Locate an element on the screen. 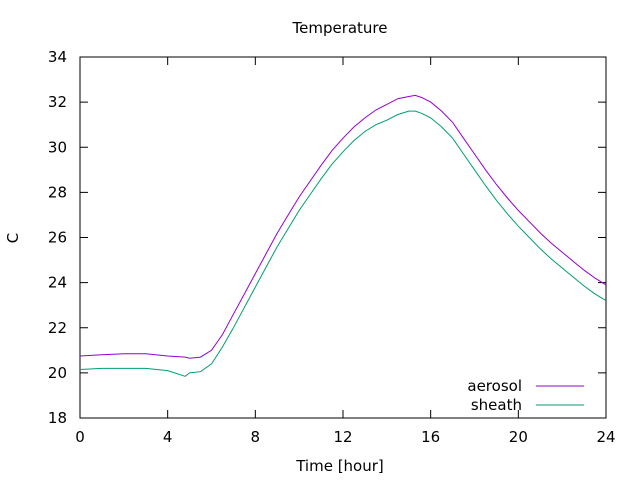 The image size is (640, 480). y-tick-label: 34 is located at coordinates (57, 57).